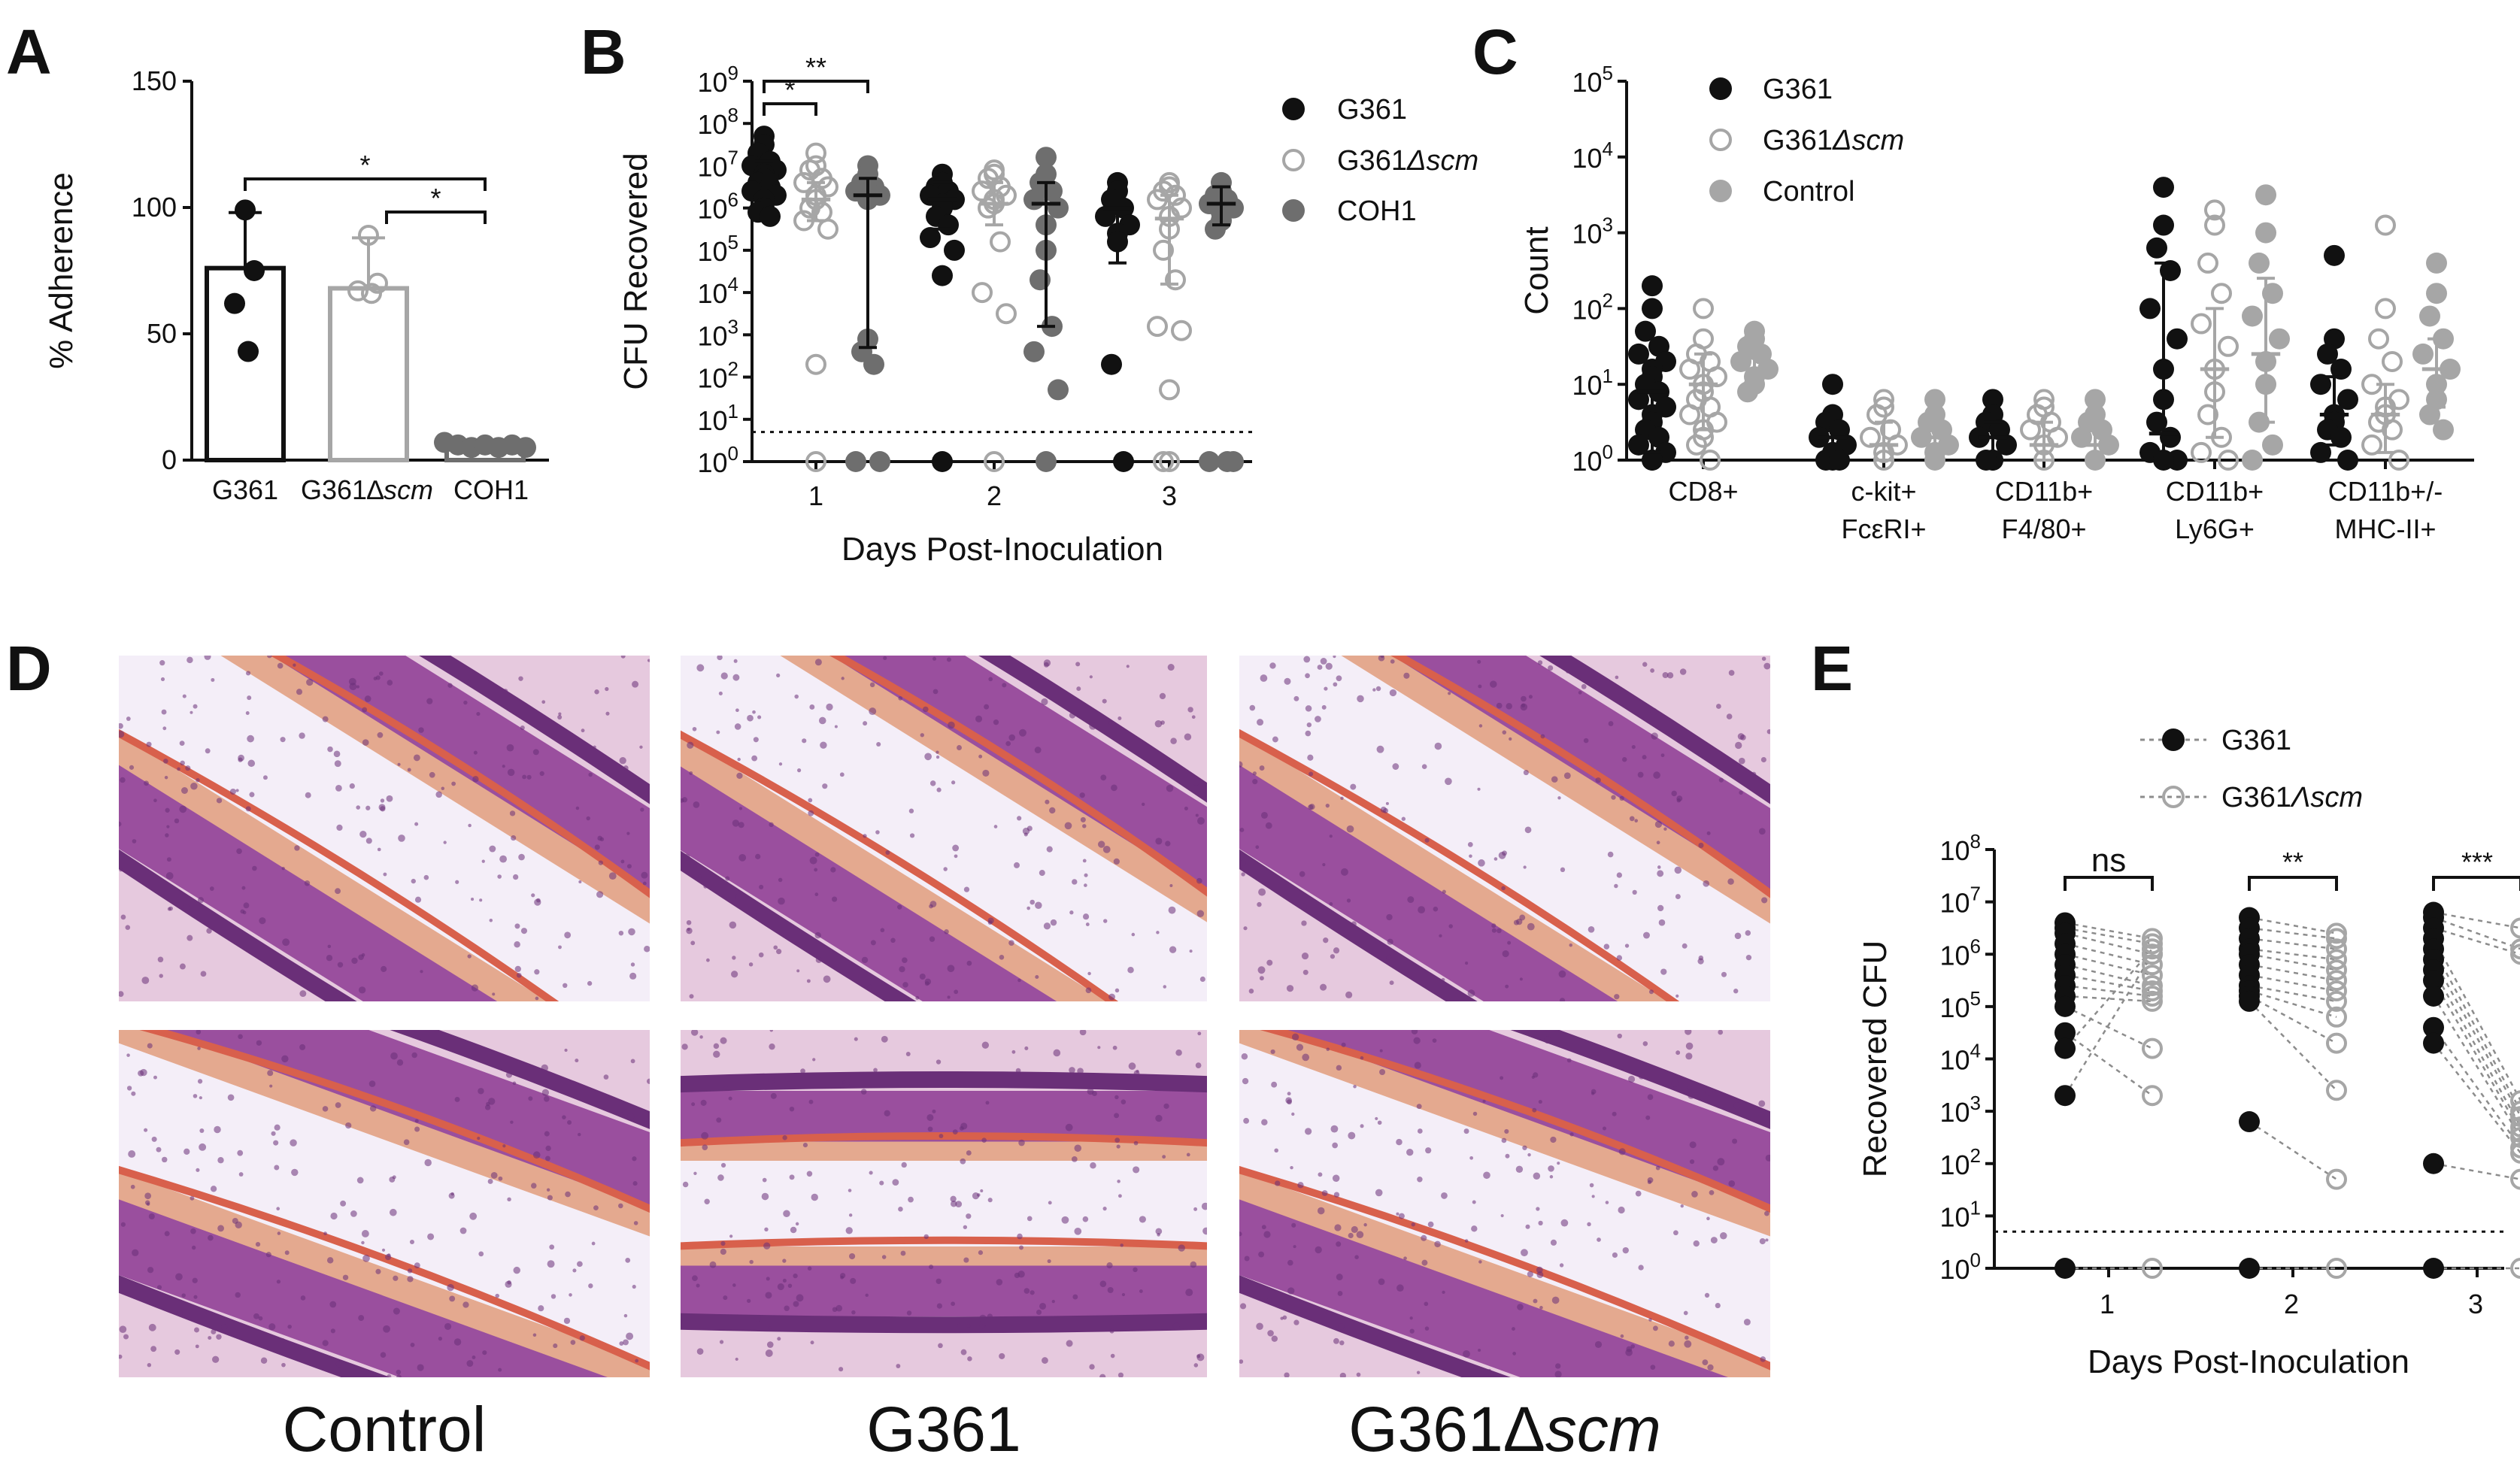  What do you see at coordinates (1608, 300) in the screenshot?
I see `y-tick-label-c-exponent: 2` at bounding box center [1608, 300].